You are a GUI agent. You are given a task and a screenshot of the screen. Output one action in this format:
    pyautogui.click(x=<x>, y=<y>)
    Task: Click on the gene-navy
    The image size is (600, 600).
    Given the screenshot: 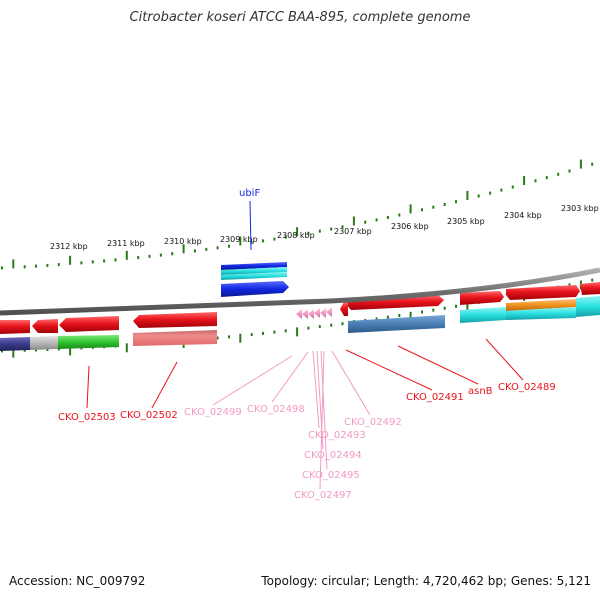 What is the action you would take?
    pyautogui.click(x=15, y=344)
    